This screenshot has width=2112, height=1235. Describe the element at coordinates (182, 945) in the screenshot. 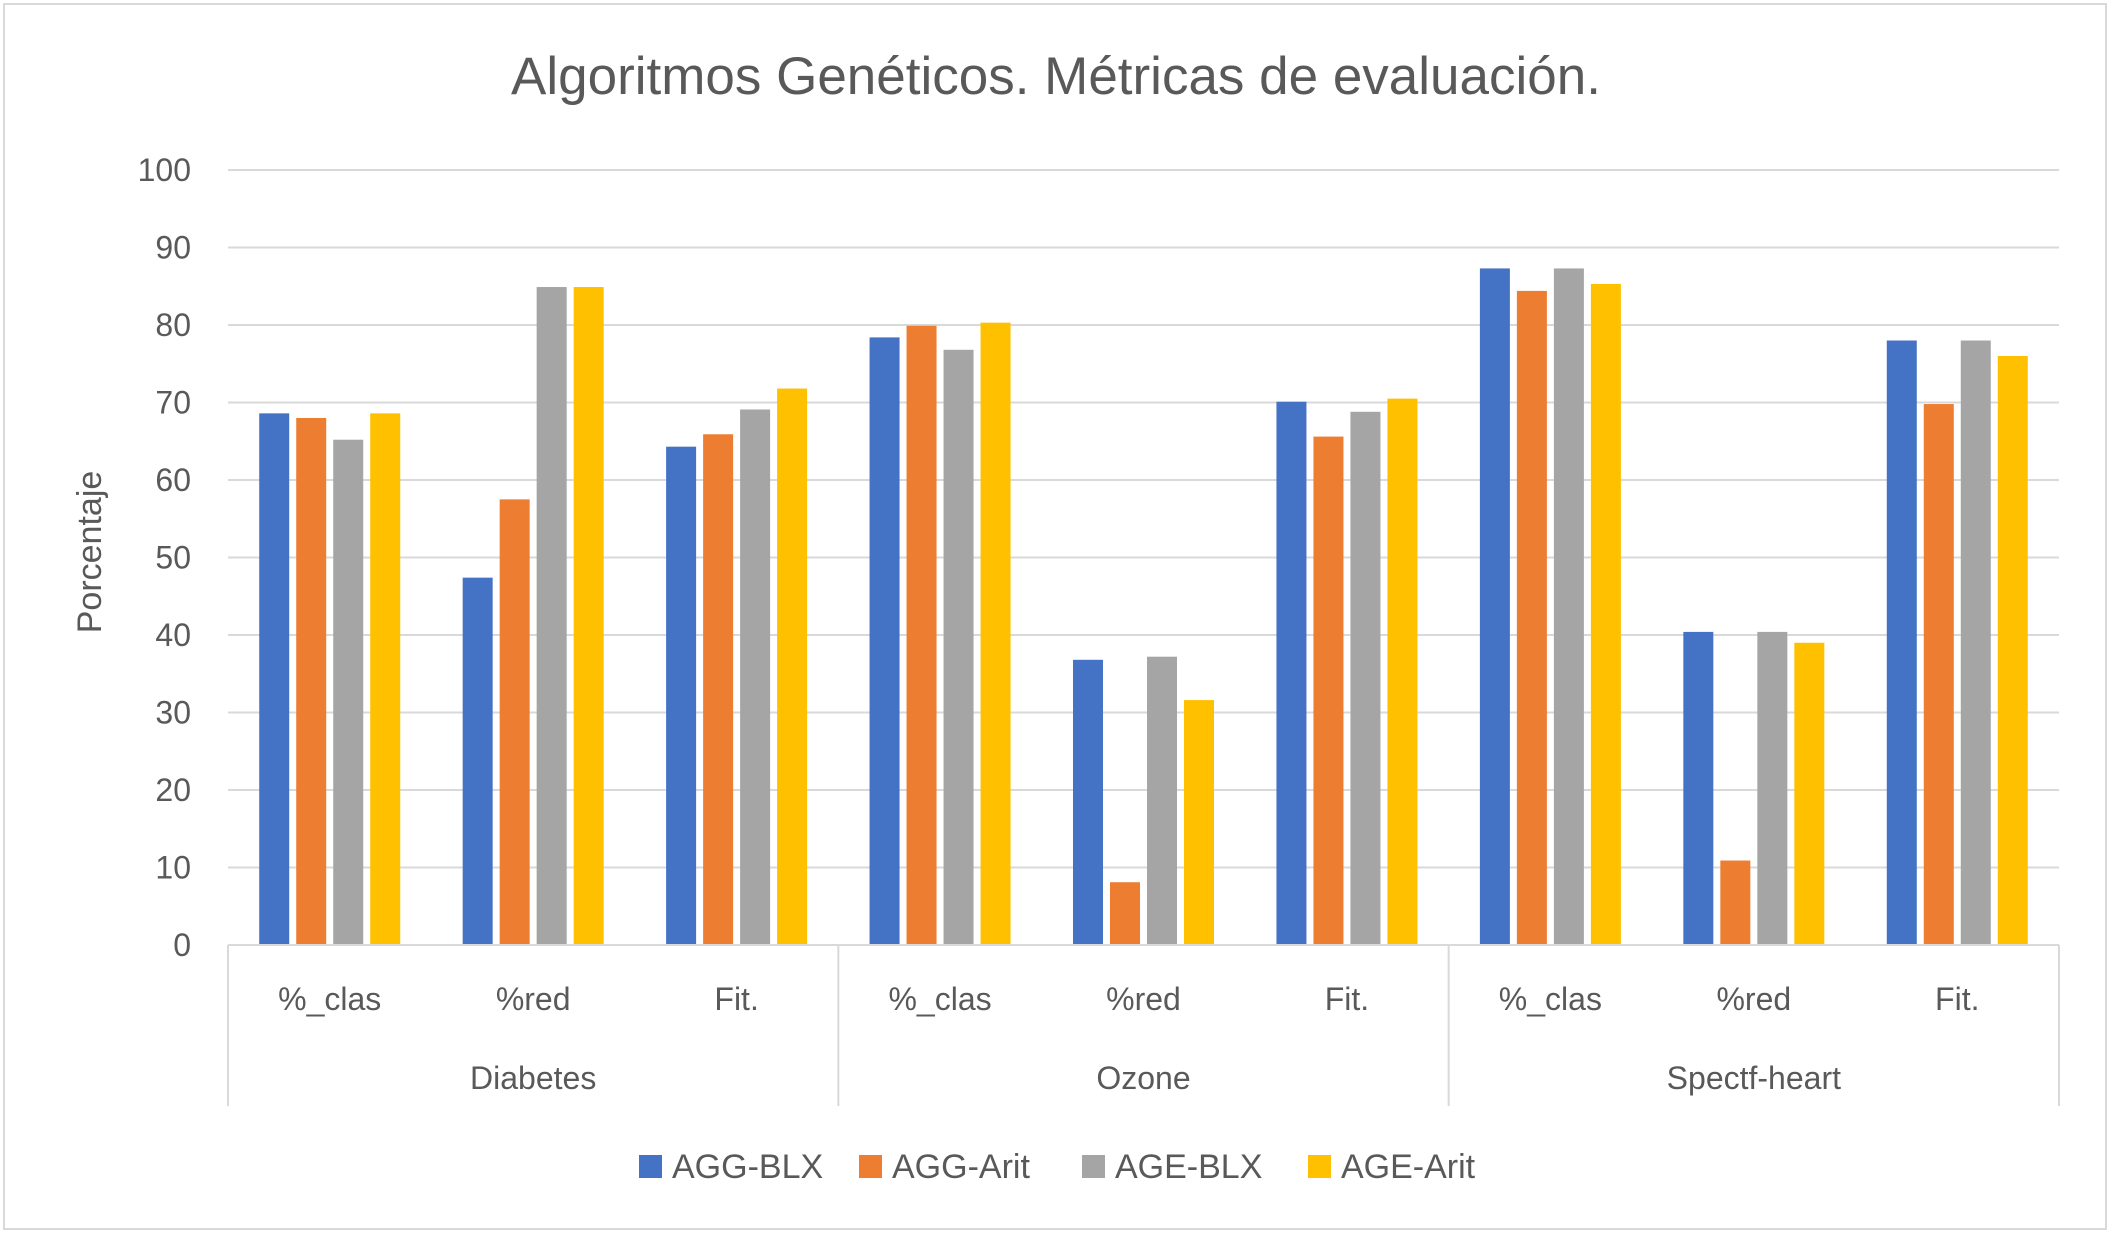

I see `y-tick-label: 0` at that location.